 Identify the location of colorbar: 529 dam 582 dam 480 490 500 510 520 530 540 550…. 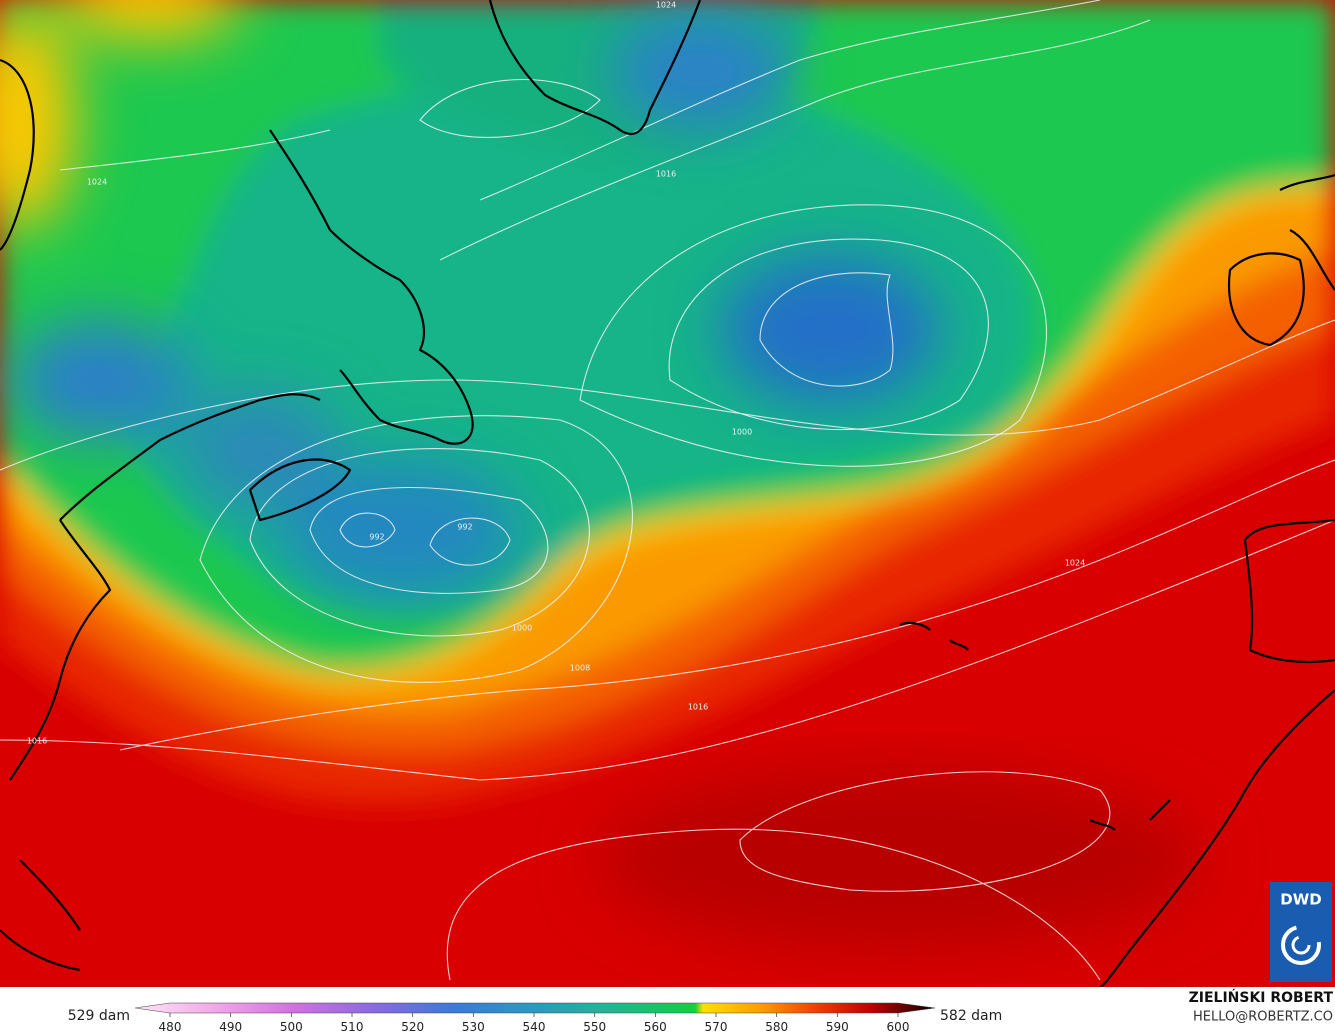
(535, 1018).